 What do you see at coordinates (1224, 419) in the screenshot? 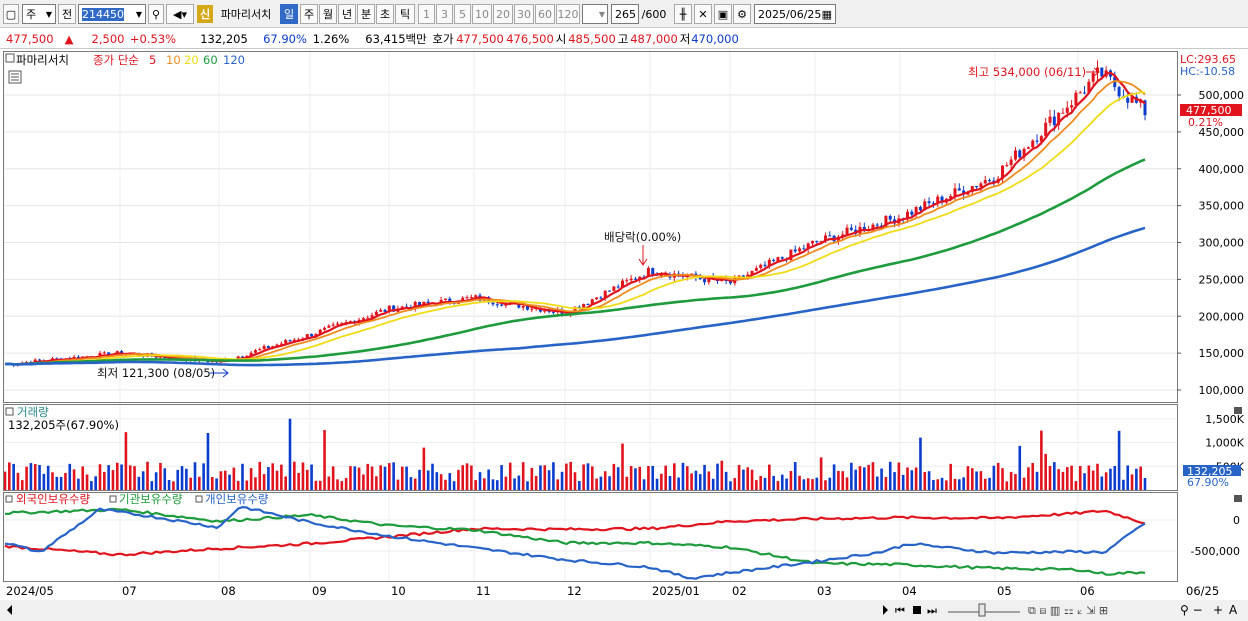
I see `volume-tick-label: 1,500K` at bounding box center [1224, 419].